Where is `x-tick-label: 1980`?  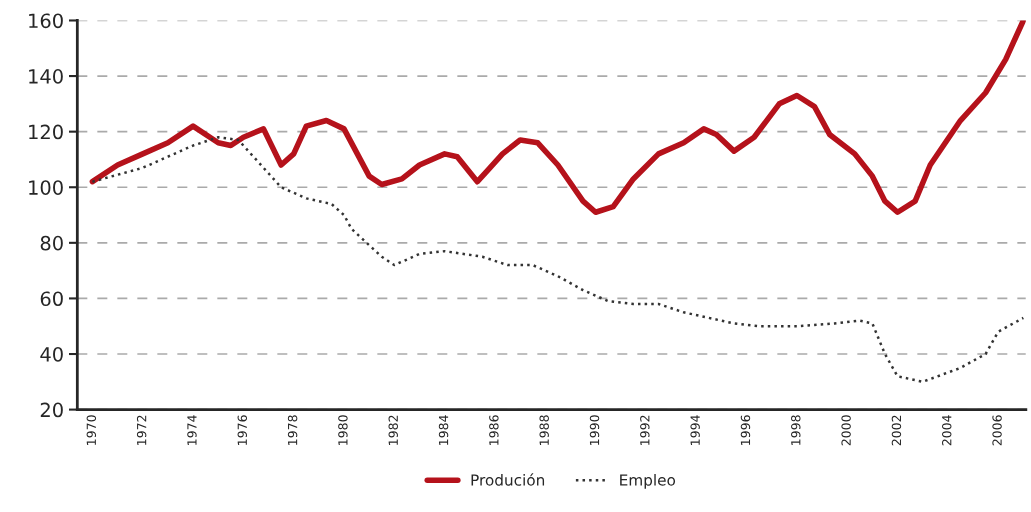
x-tick-label: 1980 is located at coordinates (343, 430).